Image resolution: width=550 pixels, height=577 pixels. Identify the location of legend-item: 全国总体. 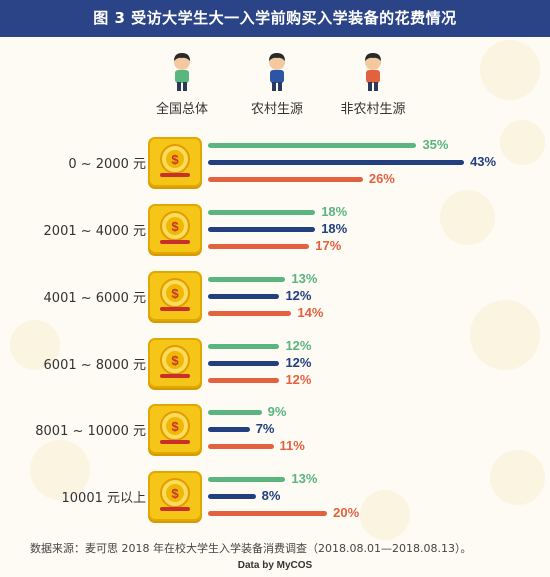
(182, 84).